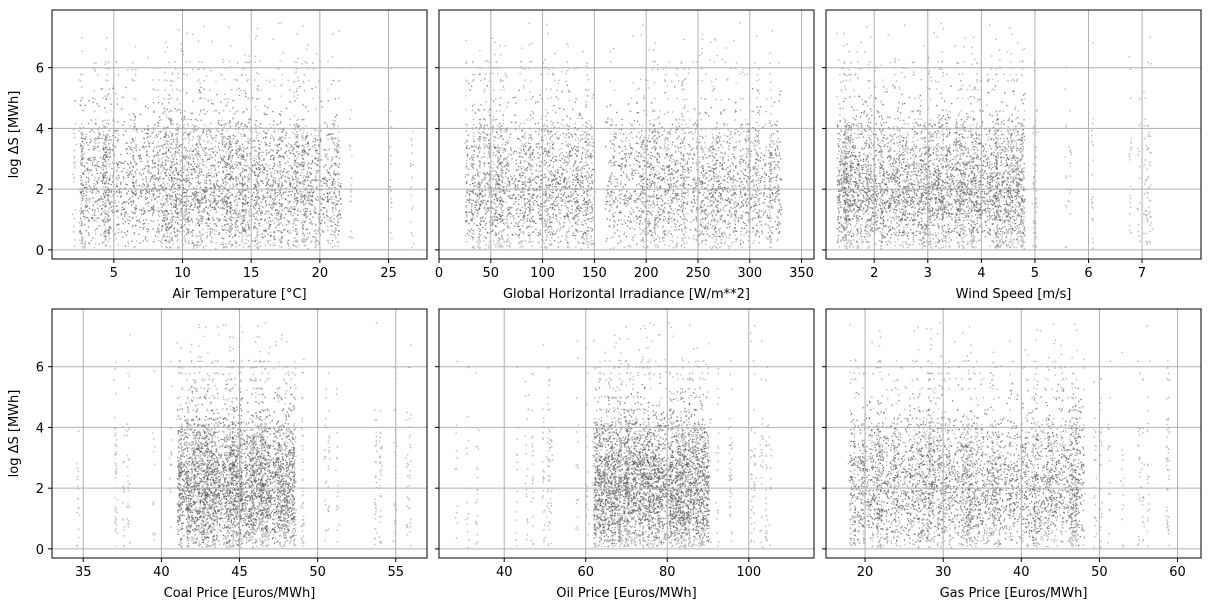  Describe the element at coordinates (239, 294) in the screenshot. I see `x-axis-label: Air Temperature [°C]` at that location.